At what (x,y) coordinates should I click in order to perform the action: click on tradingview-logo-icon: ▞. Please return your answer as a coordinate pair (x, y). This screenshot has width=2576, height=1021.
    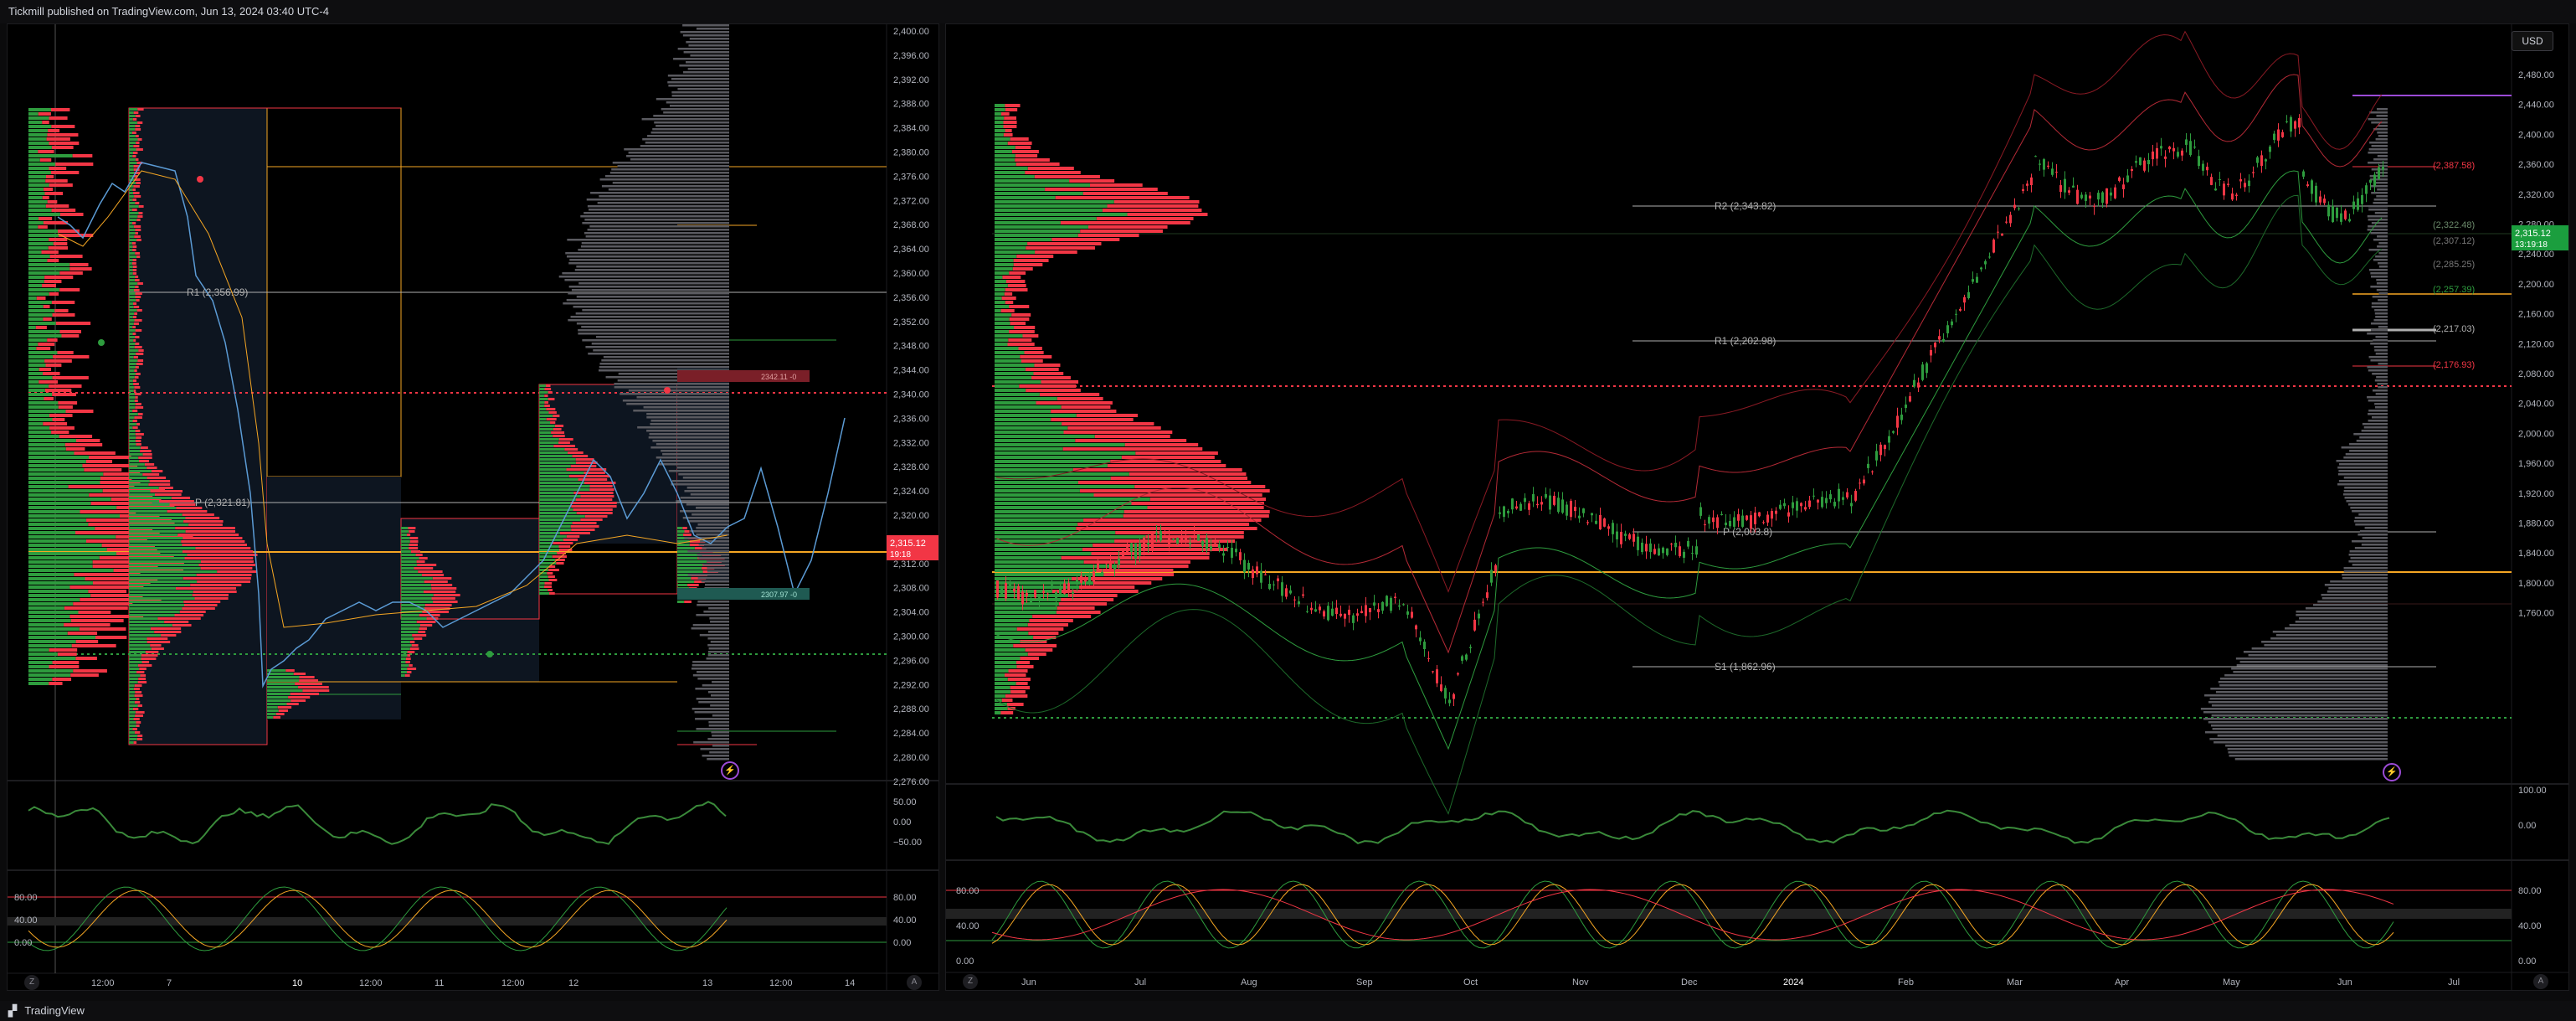
    Looking at the image, I should click on (13, 1010).